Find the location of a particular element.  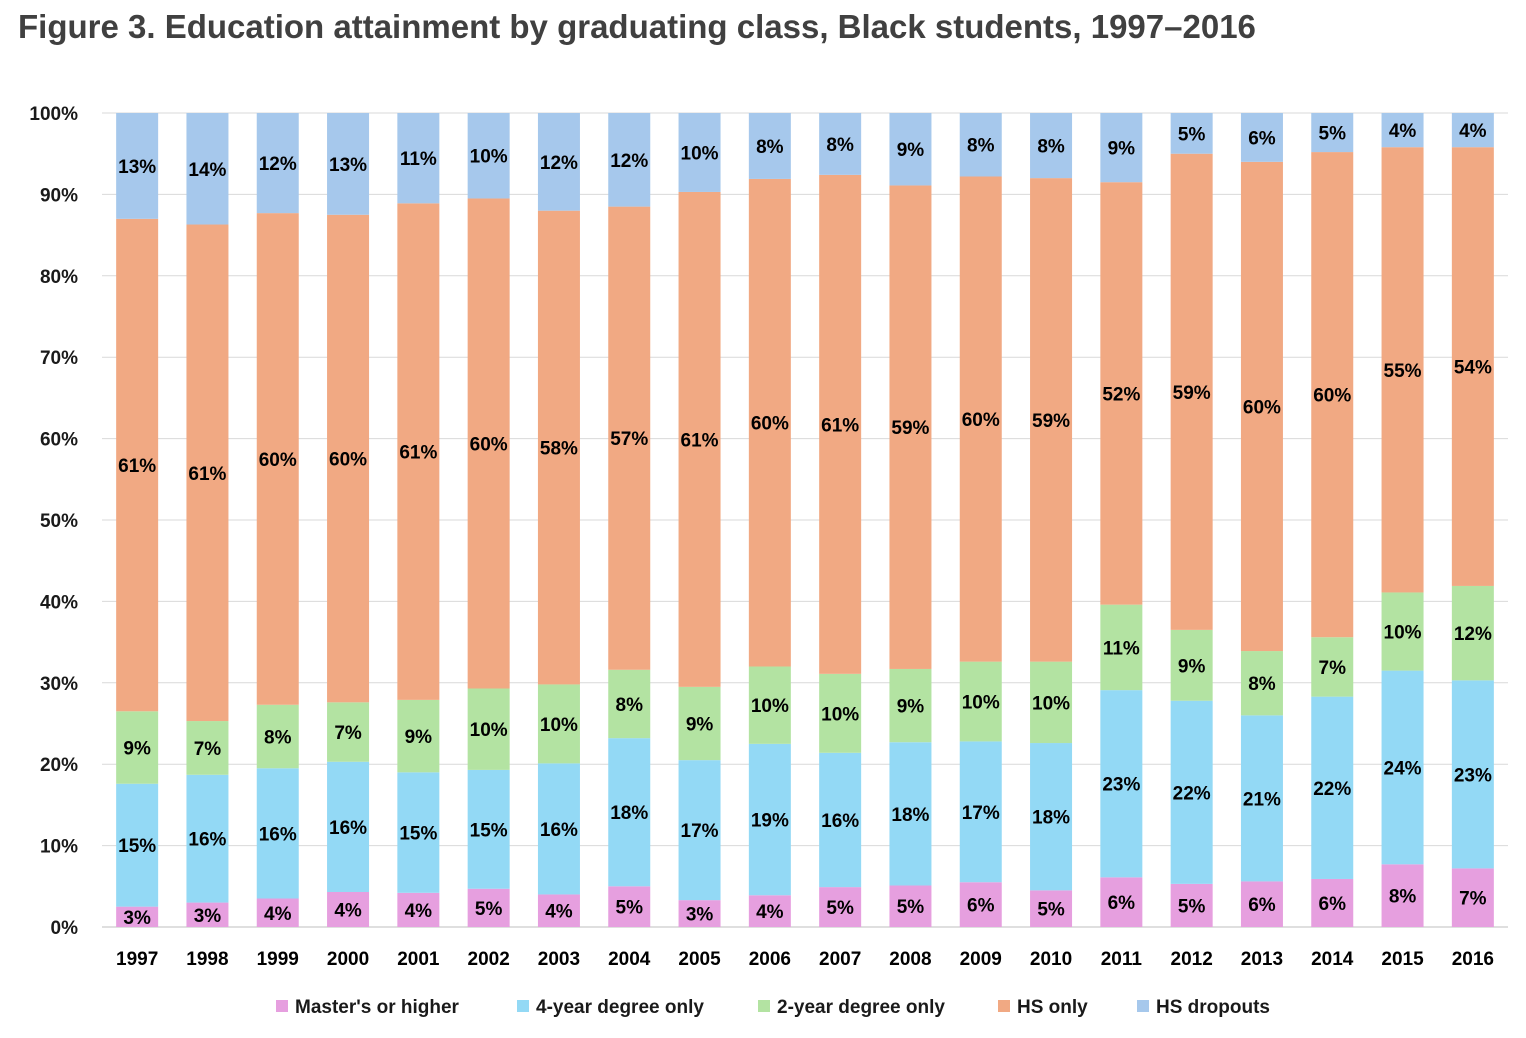

x-tick-label: 2005 is located at coordinates (699, 959).